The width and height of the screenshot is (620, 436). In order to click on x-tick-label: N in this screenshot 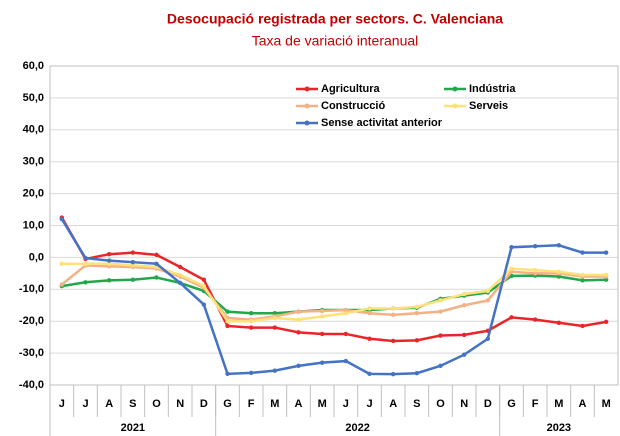, I will do `click(180, 404)`.